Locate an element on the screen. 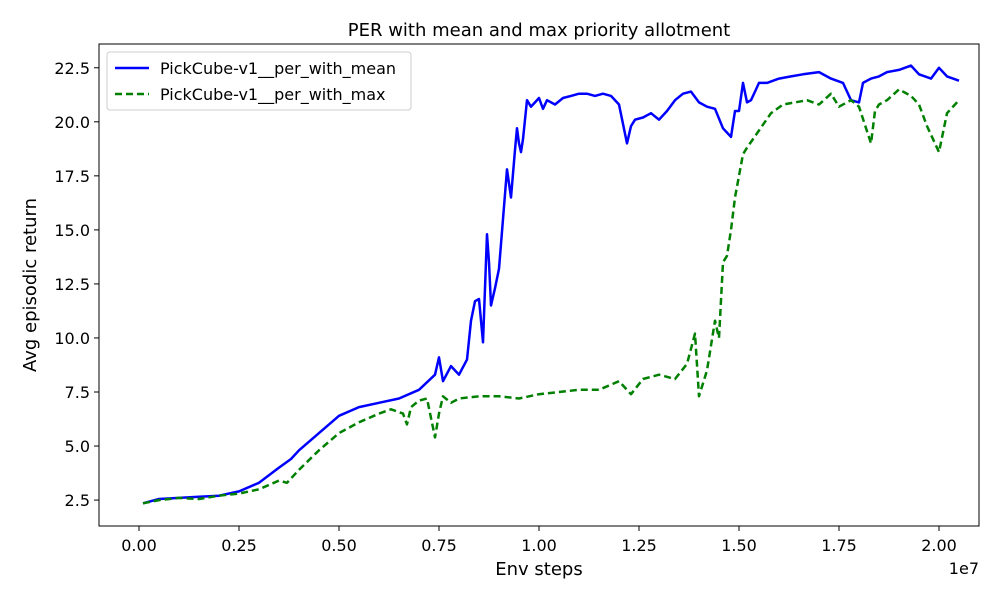  y-axis: 2.5 5.0 7.5 10.0 12.5 15.0 17.5 20.0 22.5 is located at coordinates (76, 284).